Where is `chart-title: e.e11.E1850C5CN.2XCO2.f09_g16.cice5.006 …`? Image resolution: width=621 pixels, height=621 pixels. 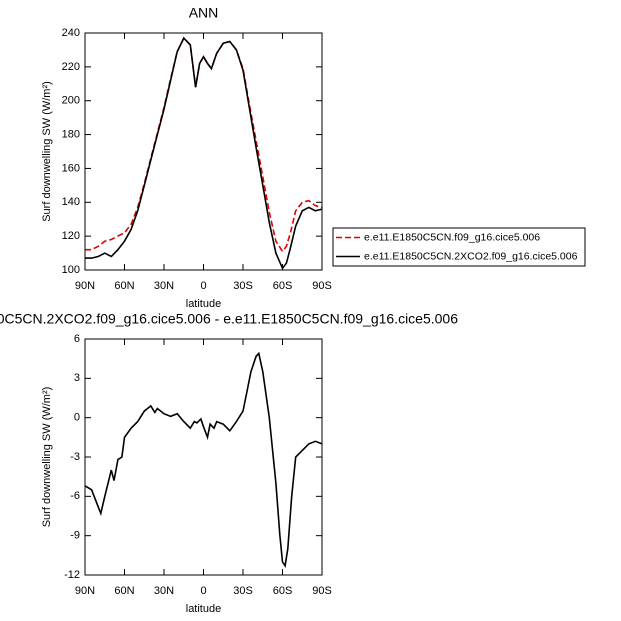
chart-title: e.e11.E1850C5CN.2XCO2.f09_g16.cice5.006 … is located at coordinates (229, 319).